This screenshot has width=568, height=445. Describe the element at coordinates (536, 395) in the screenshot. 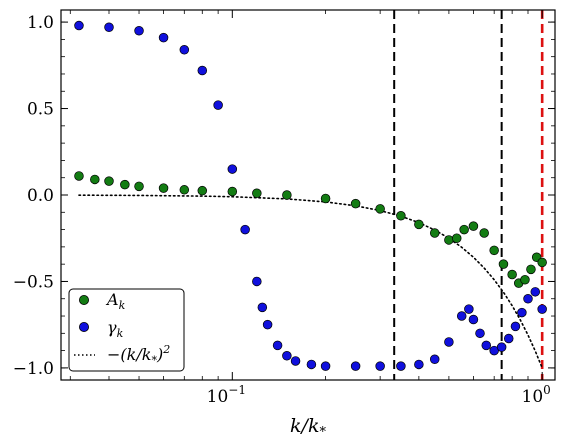

I see `x-tick-label-1: 10⁰` at that location.